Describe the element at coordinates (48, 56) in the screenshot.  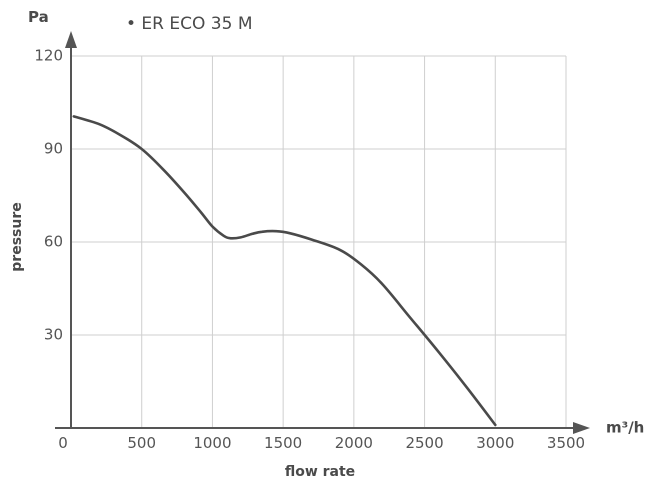
I see `y-tick-label: 120` at that location.